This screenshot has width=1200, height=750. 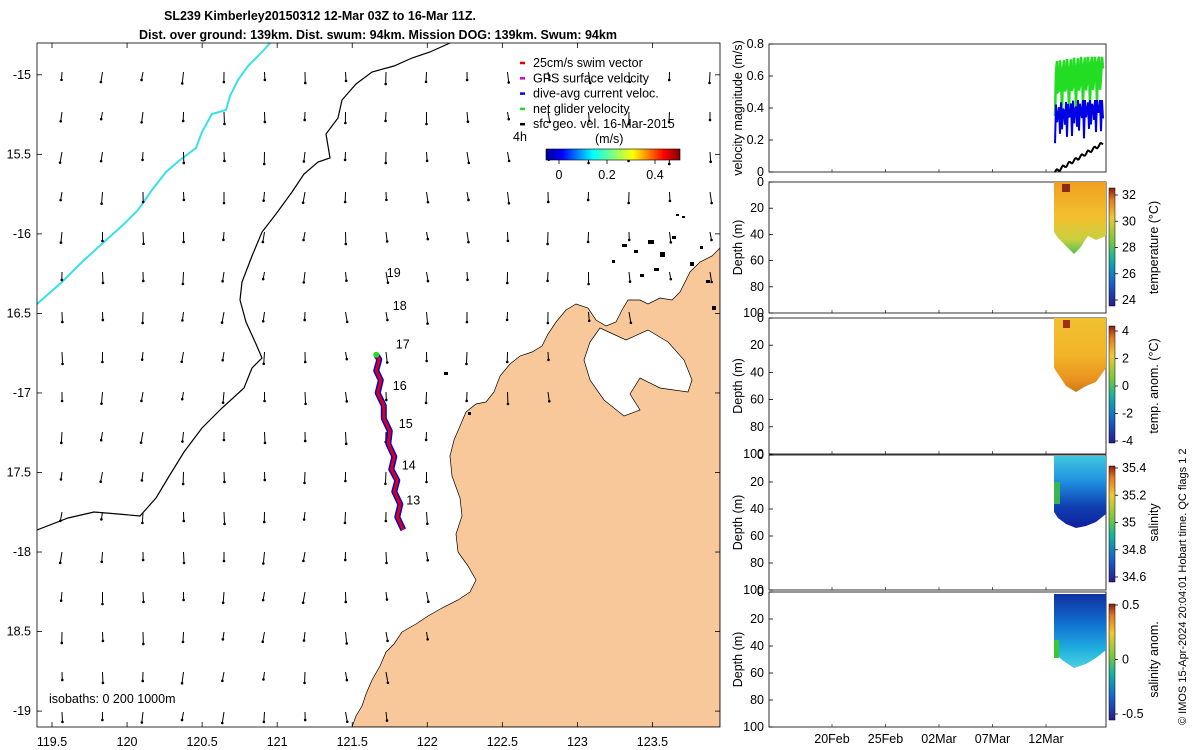 What do you see at coordinates (937, 659) in the screenshot?
I see `salinity-anom-panel` at bounding box center [937, 659].